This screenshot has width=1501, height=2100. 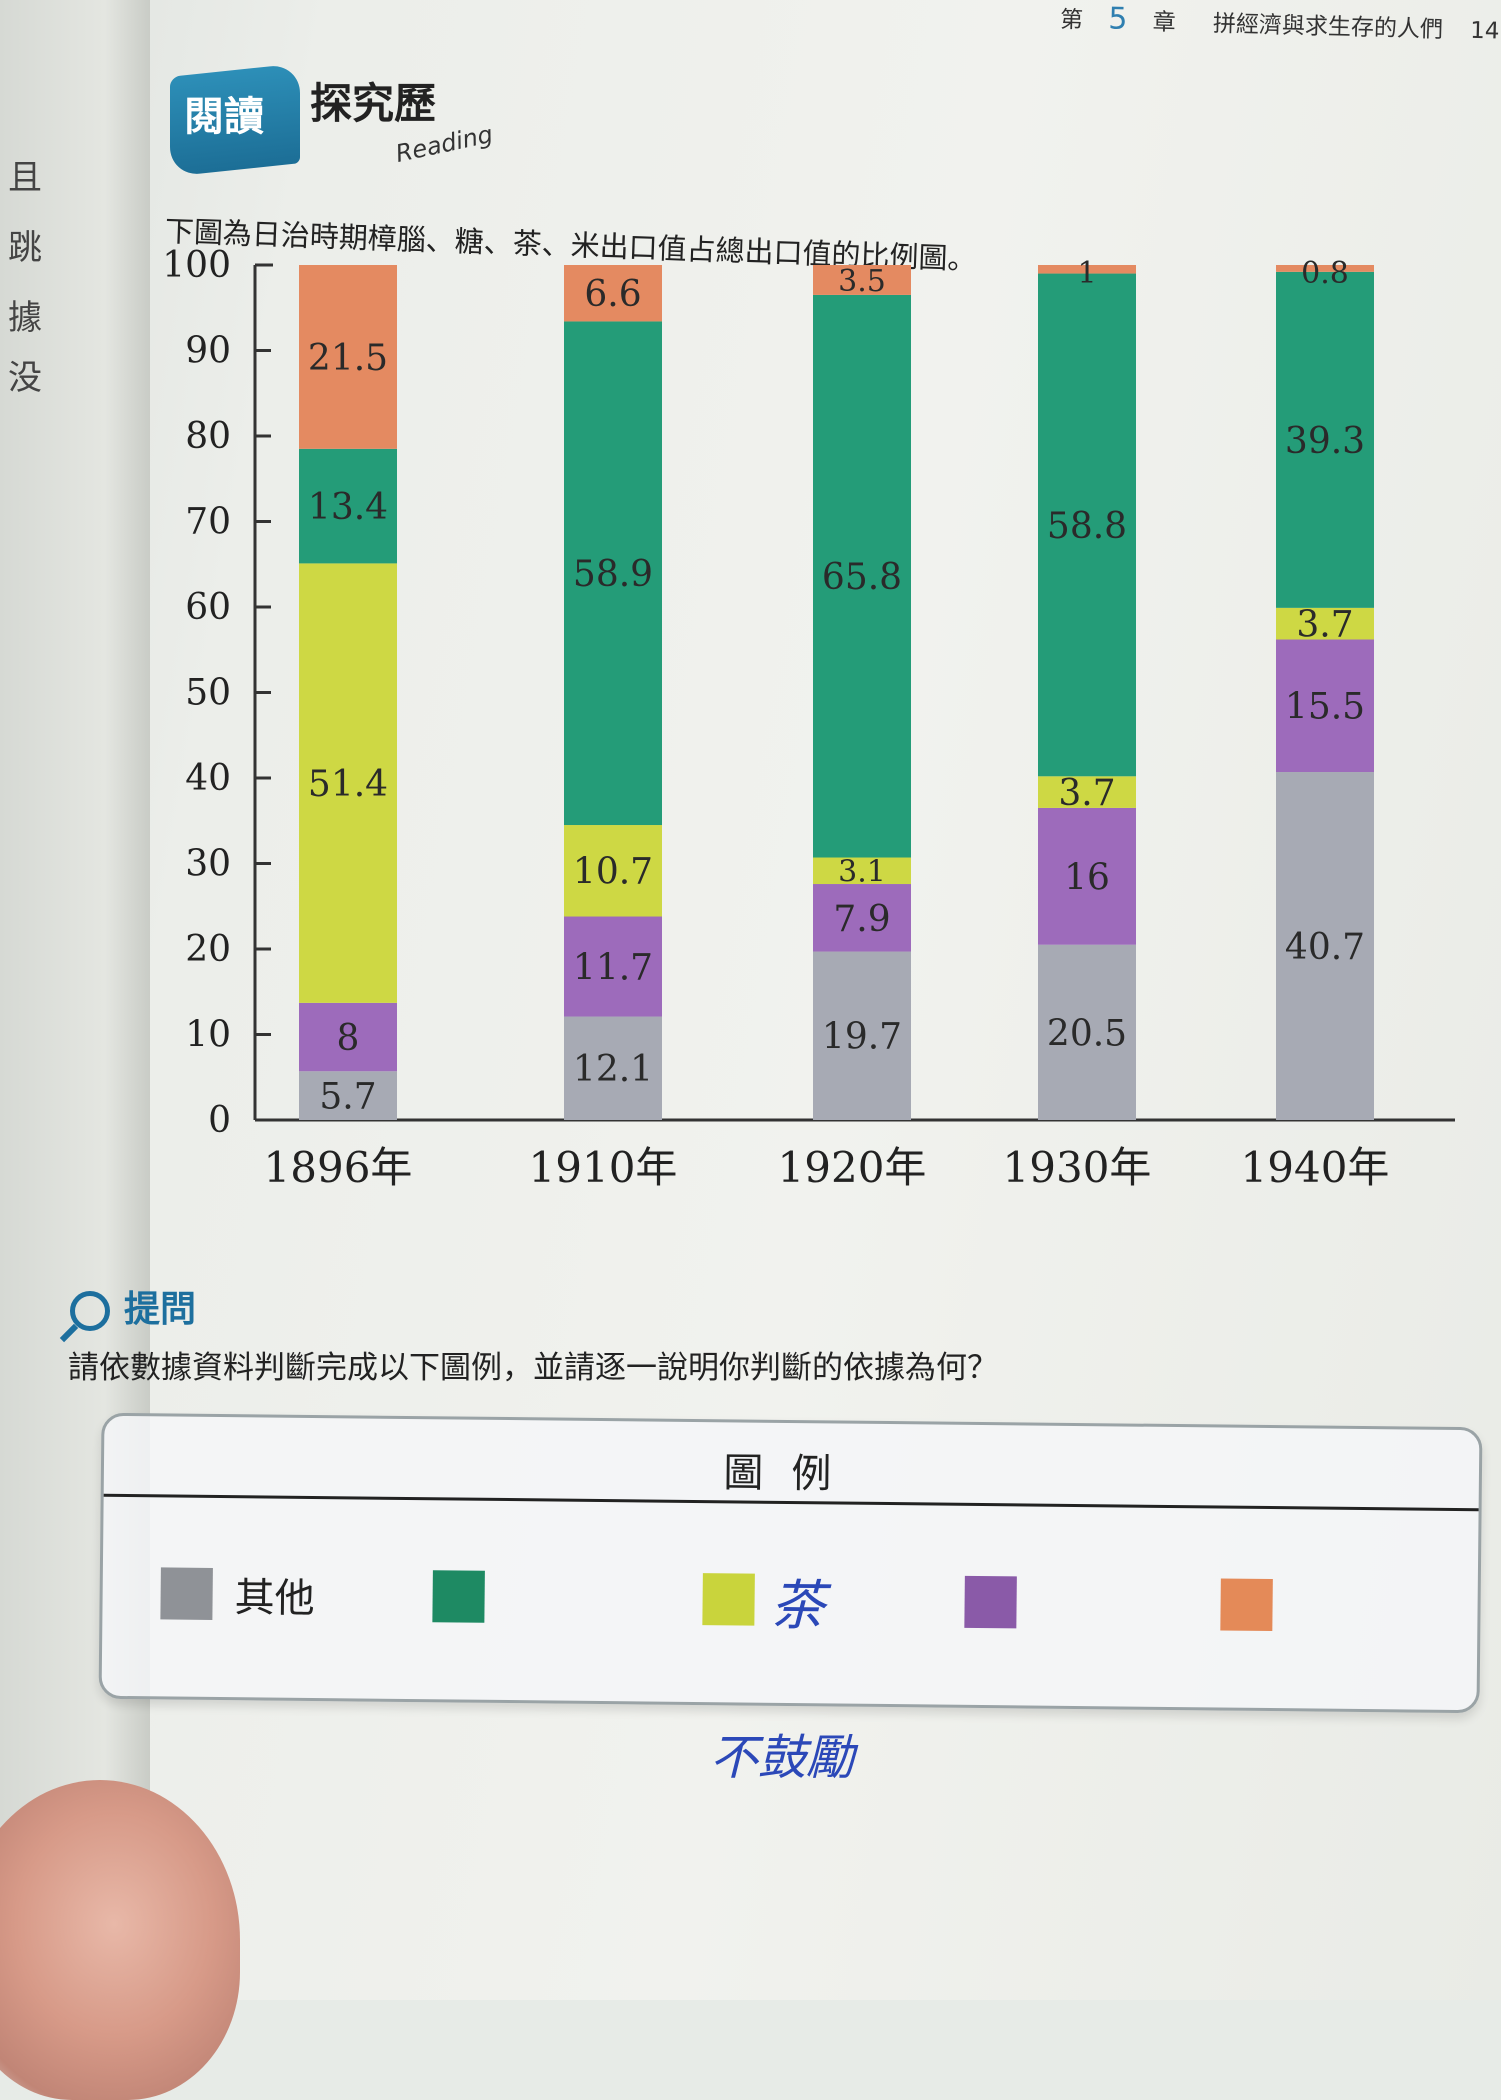 I want to click on question-heading-text: 提問, so click(x=160, y=1309).